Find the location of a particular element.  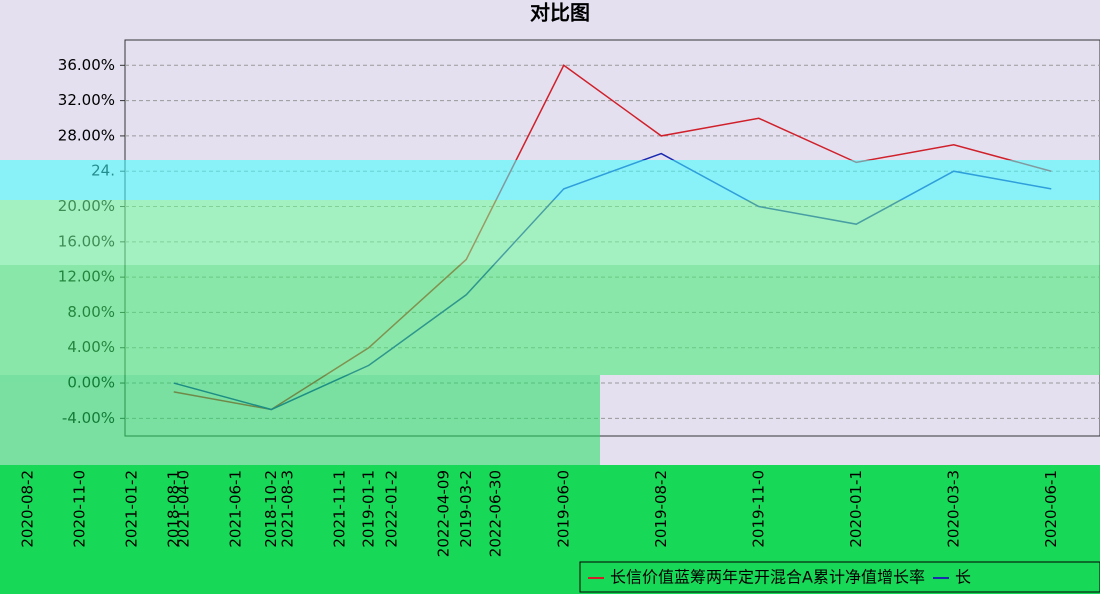

x-tick-label: 2019-01-1 is located at coordinates (368, 509).